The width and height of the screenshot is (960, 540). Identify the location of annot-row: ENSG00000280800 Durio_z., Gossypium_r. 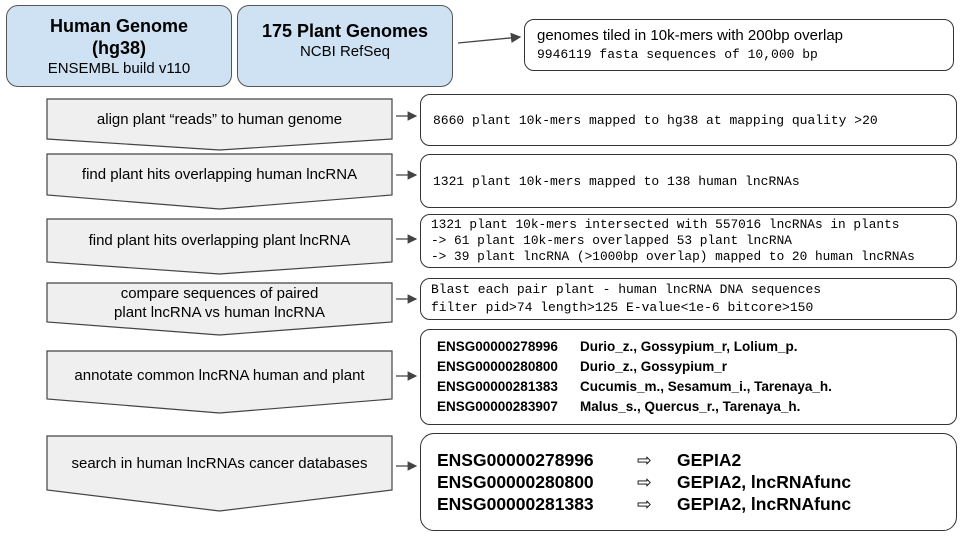
(690, 367).